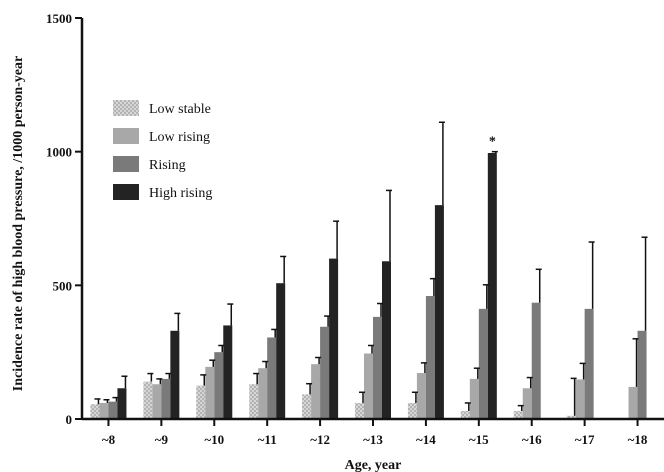  I want to click on legend: Low stable Low rising Rising High rising, so click(162, 150).